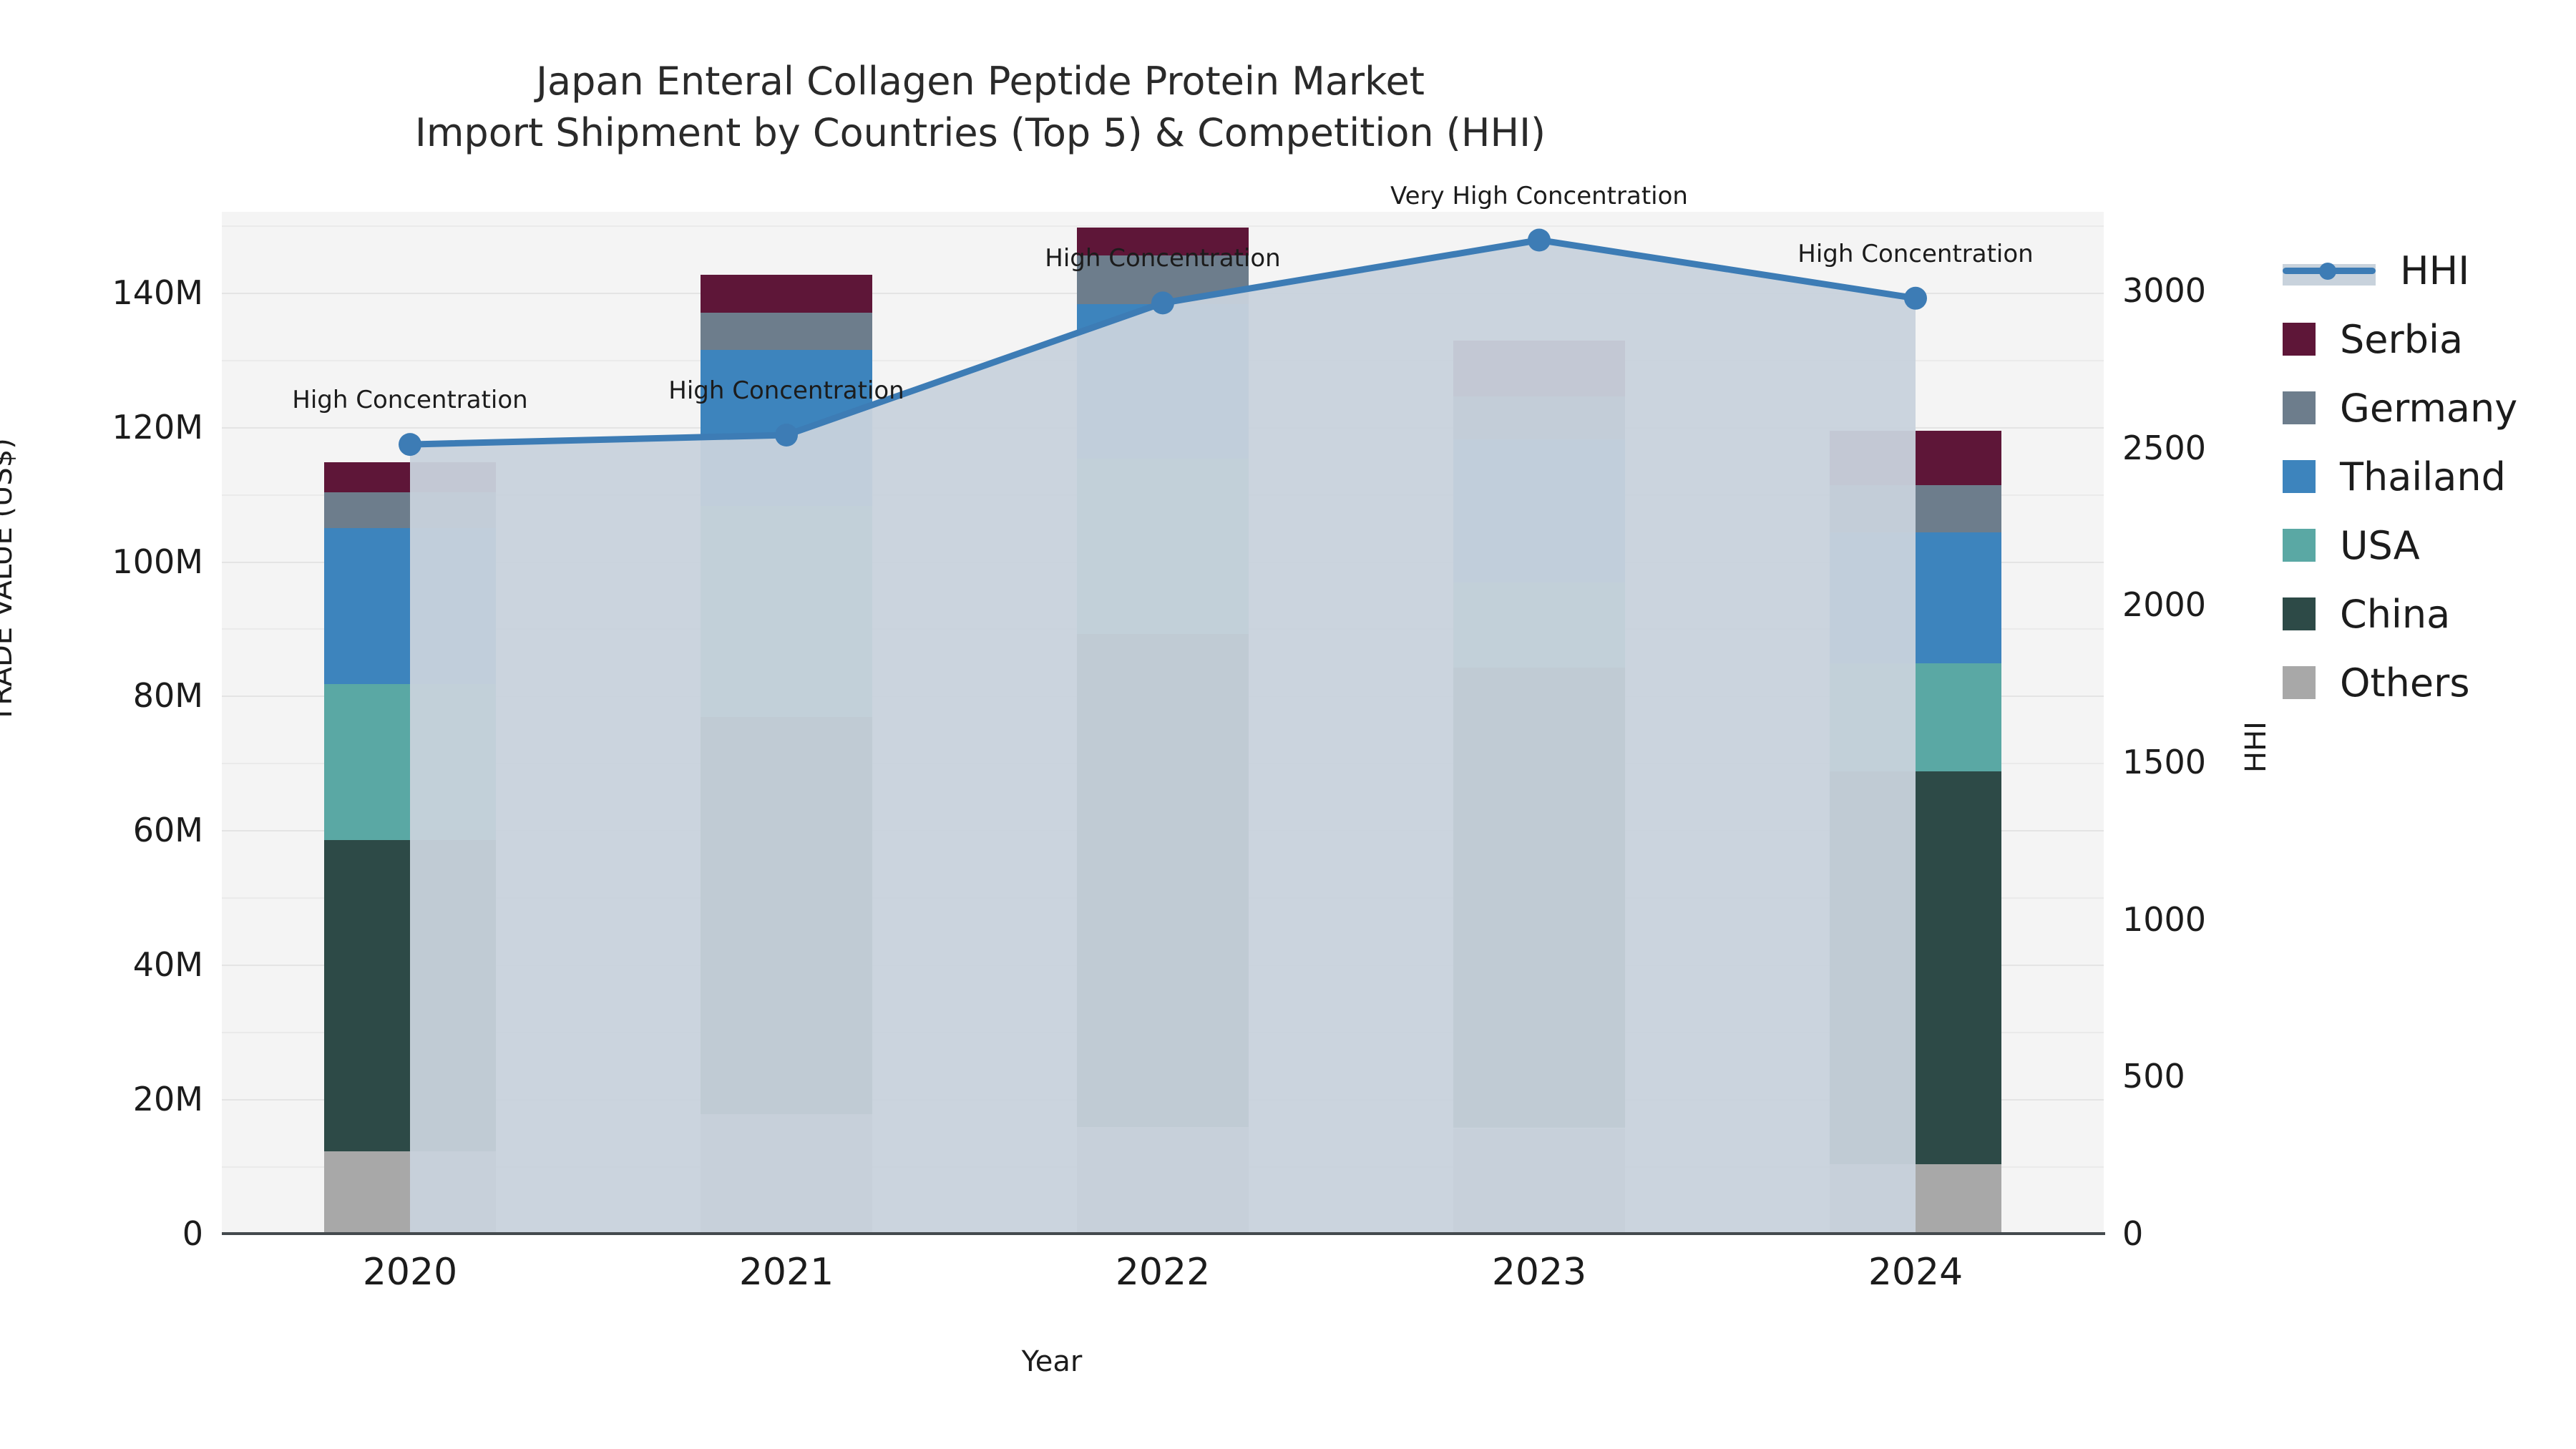  What do you see at coordinates (786, 1272) in the screenshot?
I see `x-tick-2021: 2021` at bounding box center [786, 1272].